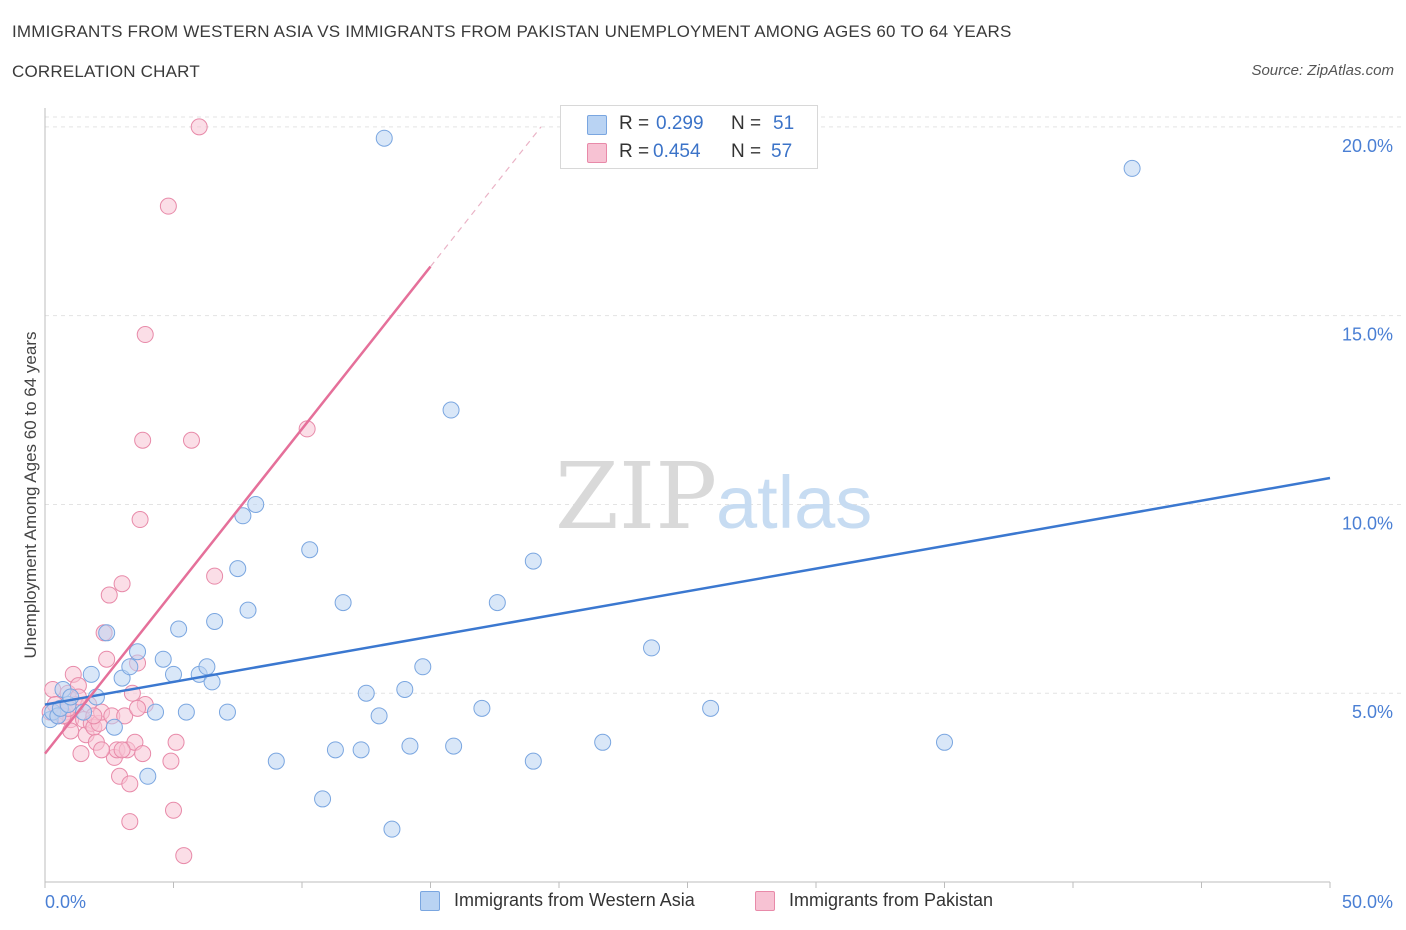  I want to click on legend-row-pakistan: R = 0.454 N = 57, so click(689, 153).